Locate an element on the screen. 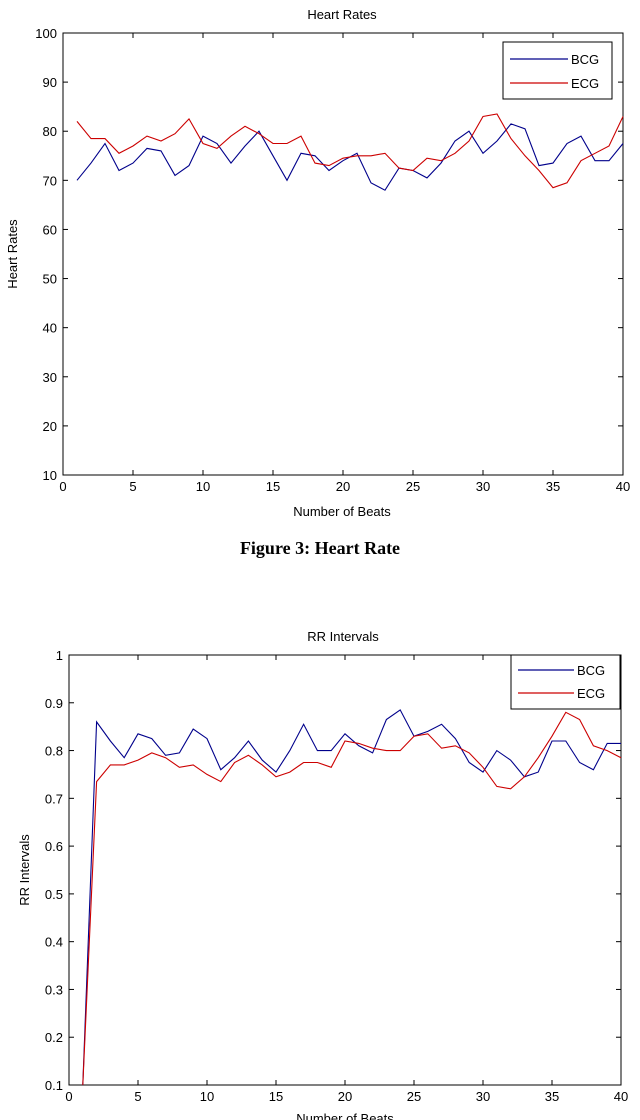 The image size is (640, 1120). chart1-ytick-label: 10 is located at coordinates (50, 475).